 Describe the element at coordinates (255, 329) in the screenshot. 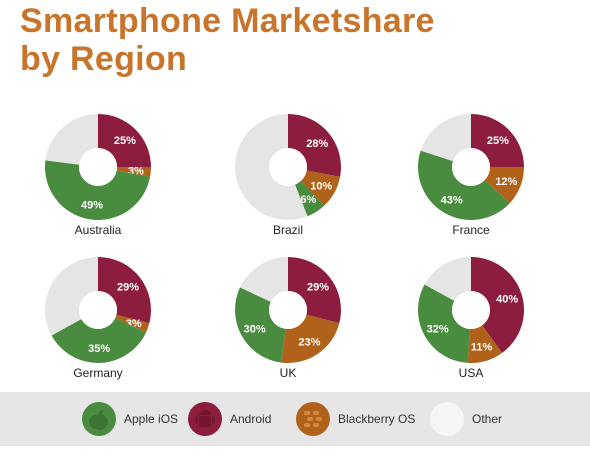

I see `data-label-uk-apple-ios: 30%` at that location.